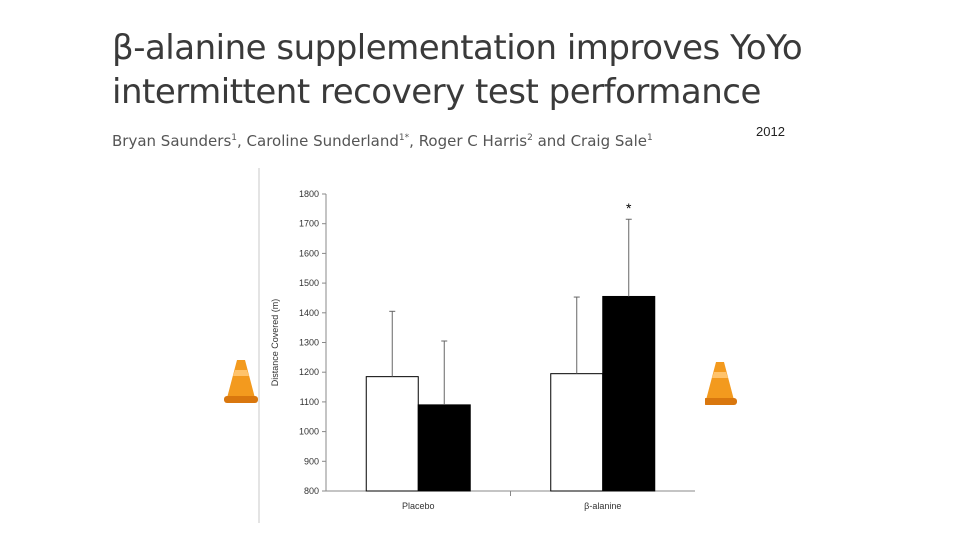  Describe the element at coordinates (473, 141) in the screenshot. I see `author-name: Roger C Harris` at that location.